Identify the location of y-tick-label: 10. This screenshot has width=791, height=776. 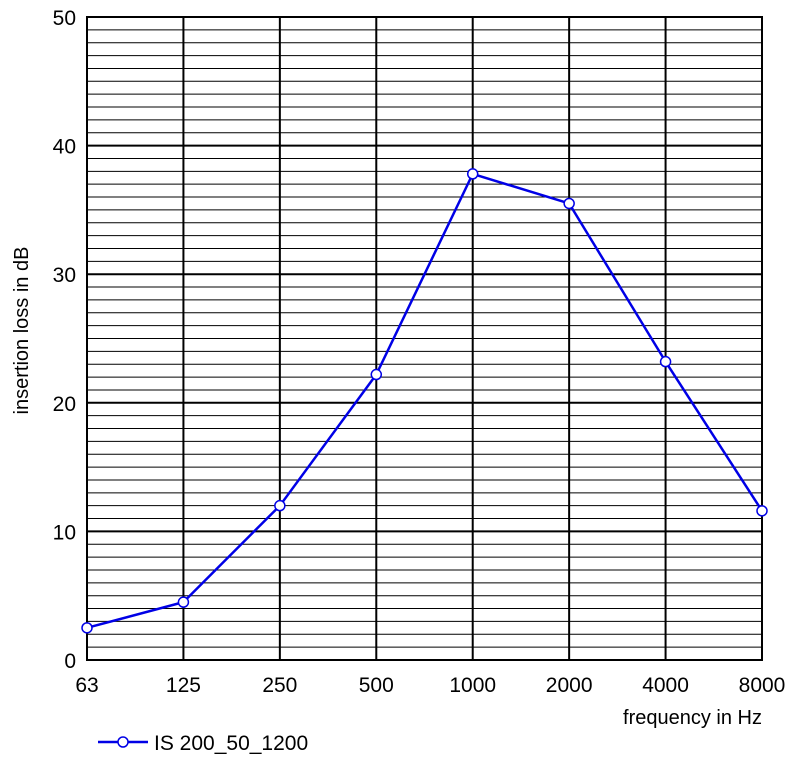
(64, 532).